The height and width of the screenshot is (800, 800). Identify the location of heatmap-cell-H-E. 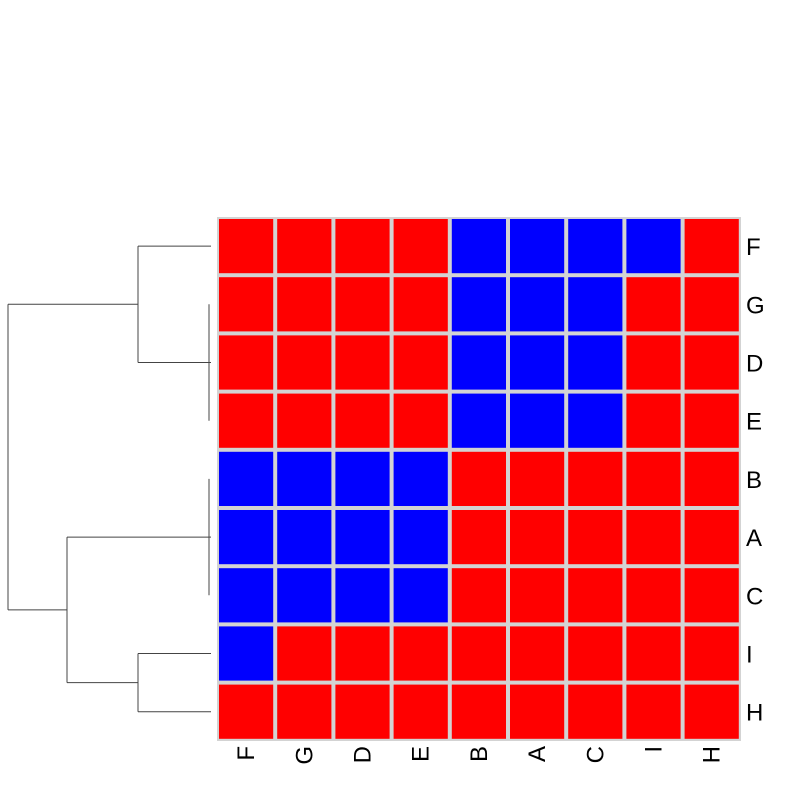
(420, 711).